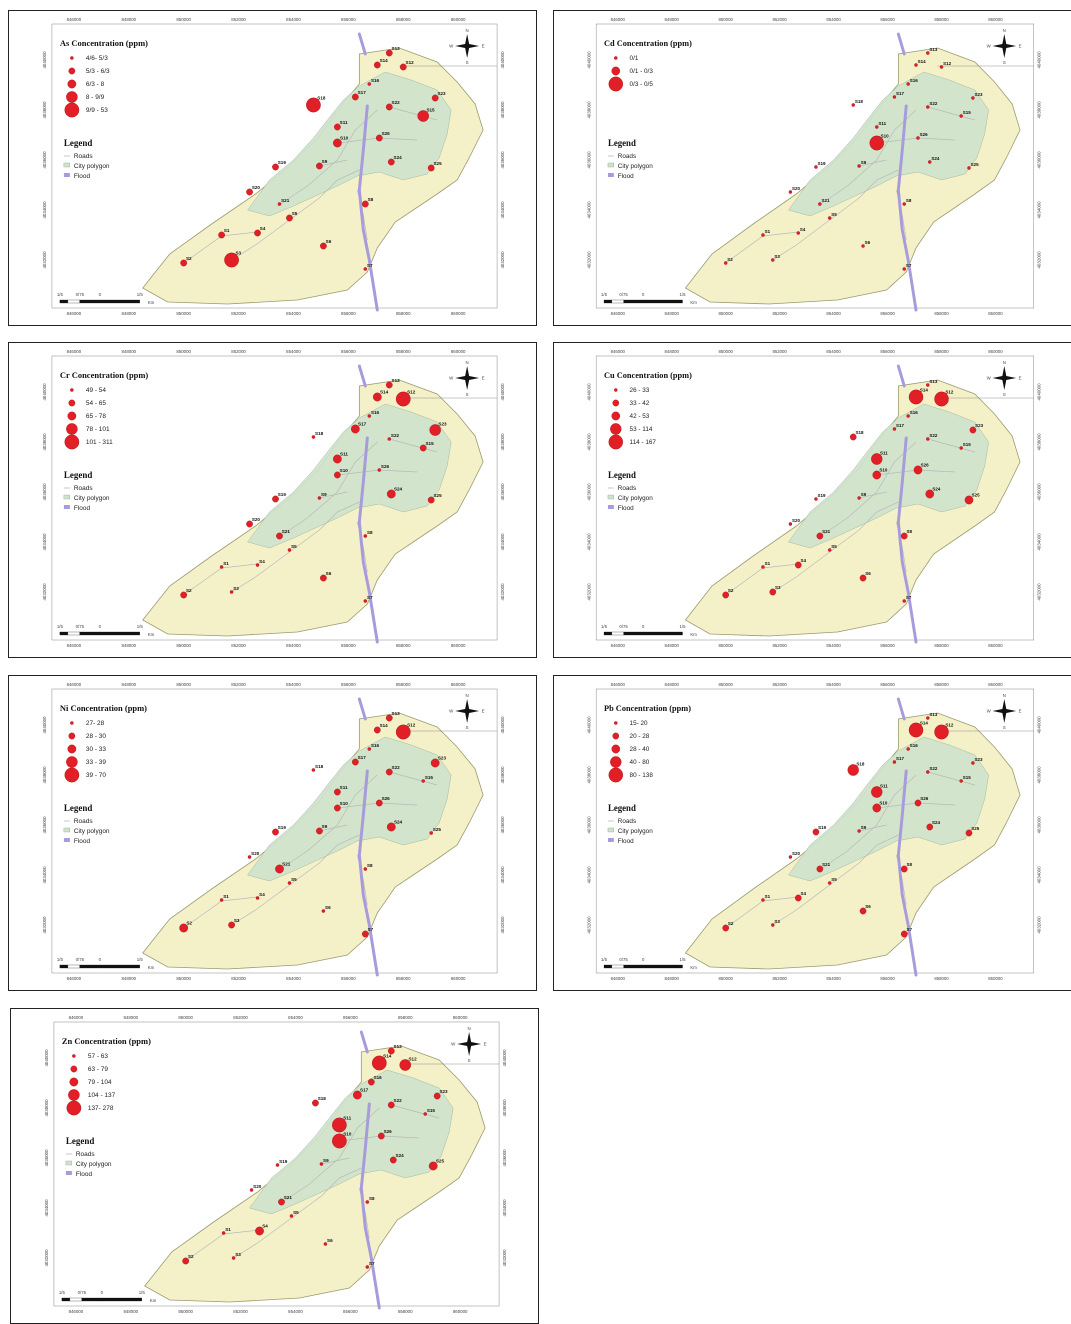  I want to click on compass-rose-icon: N S E W, so click(1004, 46).